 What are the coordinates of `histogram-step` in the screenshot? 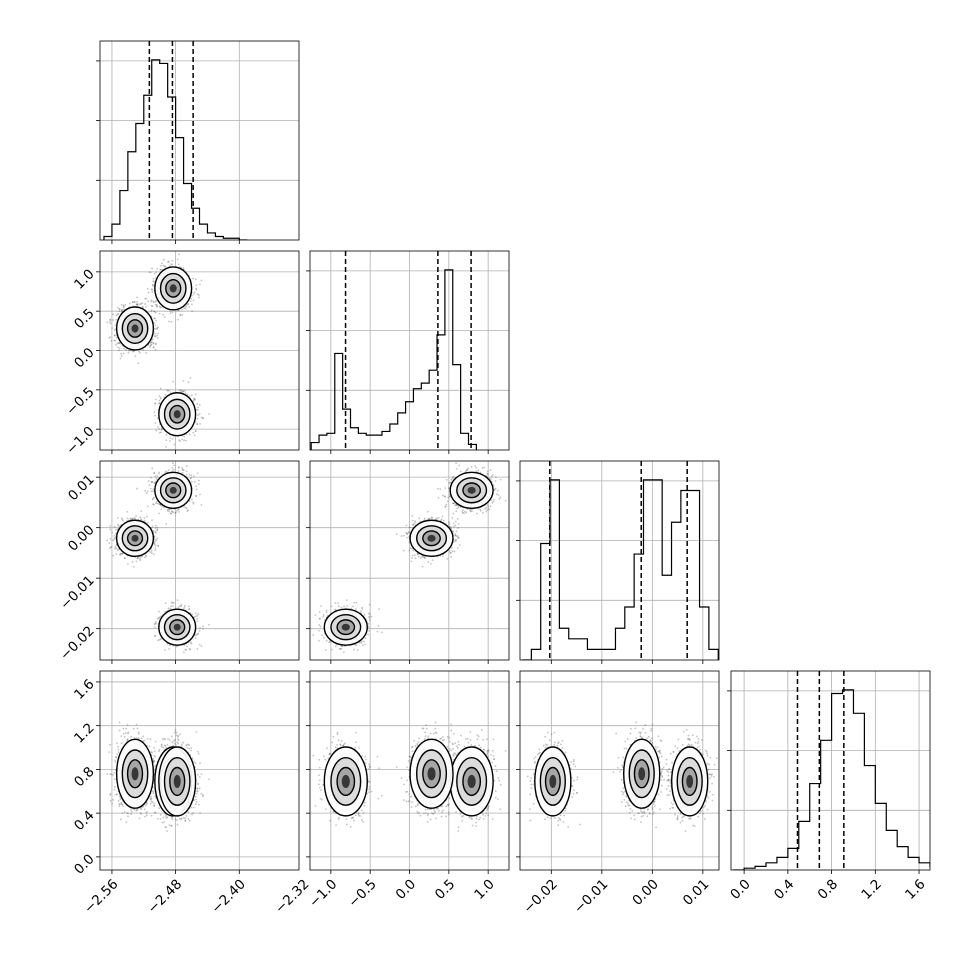 It's located at (175, 149).